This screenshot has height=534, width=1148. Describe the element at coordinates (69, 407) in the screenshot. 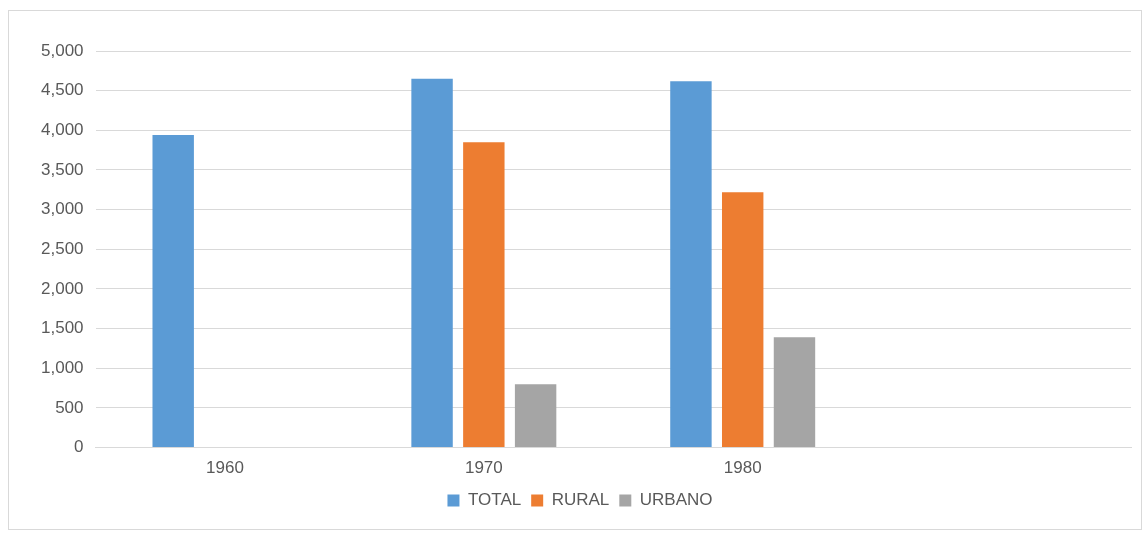

I see `y-tick-label: 500` at that location.